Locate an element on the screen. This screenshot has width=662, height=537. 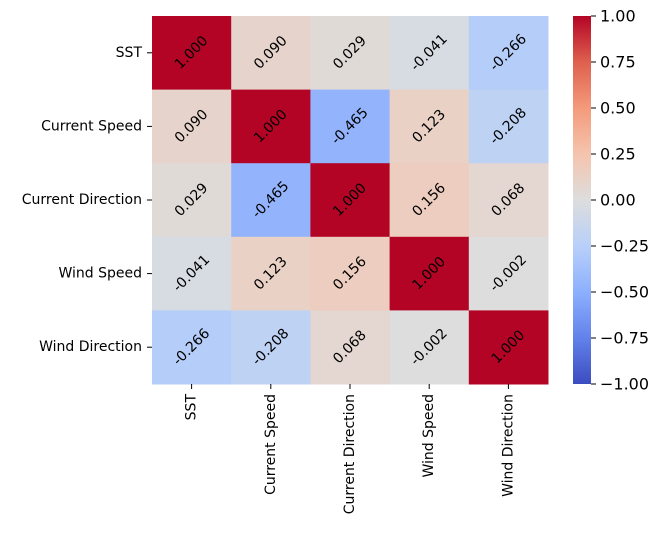
heatmap-cell-r4-c3 is located at coordinates (429, 347).